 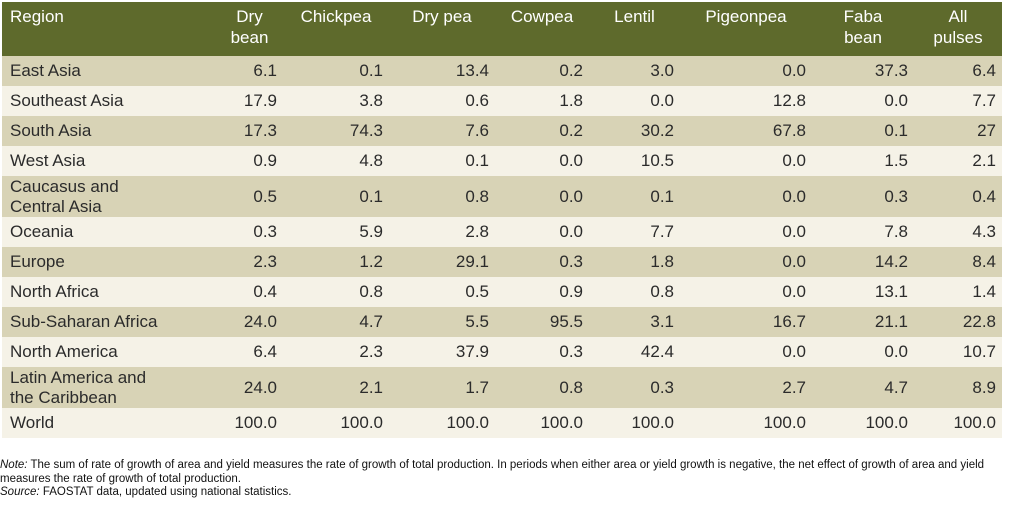 I want to click on column-header-region: Region, so click(x=109, y=29).